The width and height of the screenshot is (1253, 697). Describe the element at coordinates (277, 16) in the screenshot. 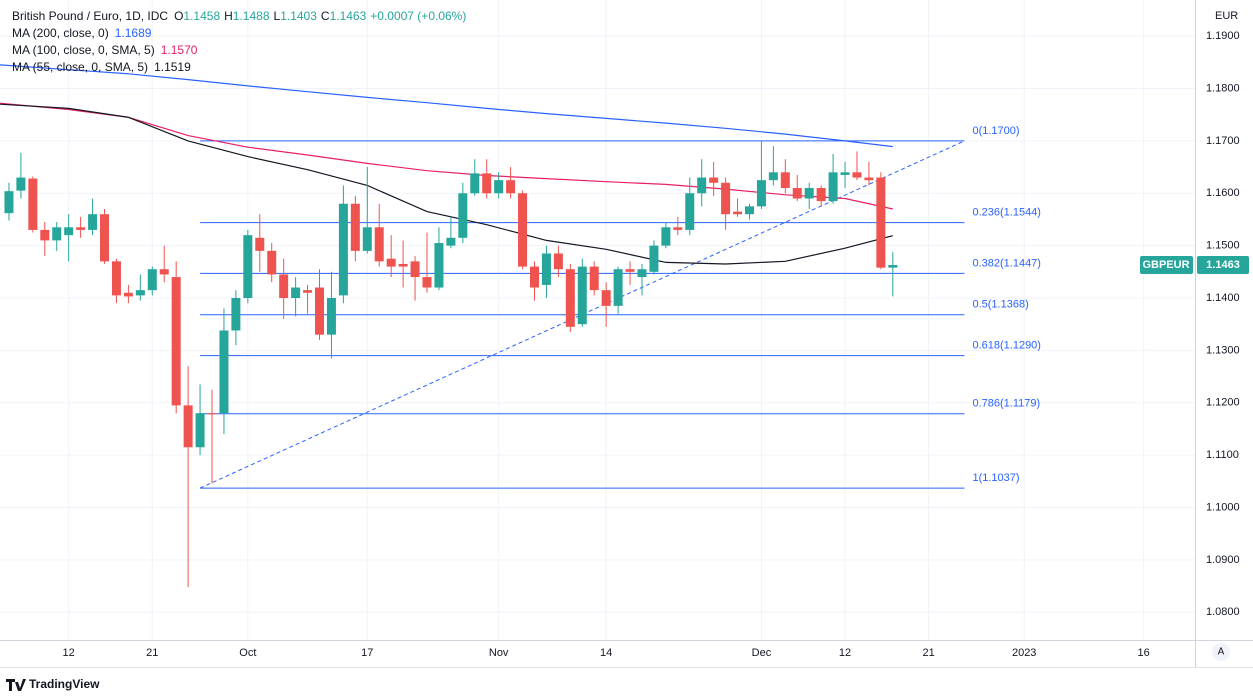

I see `ohlc-label: L` at that location.